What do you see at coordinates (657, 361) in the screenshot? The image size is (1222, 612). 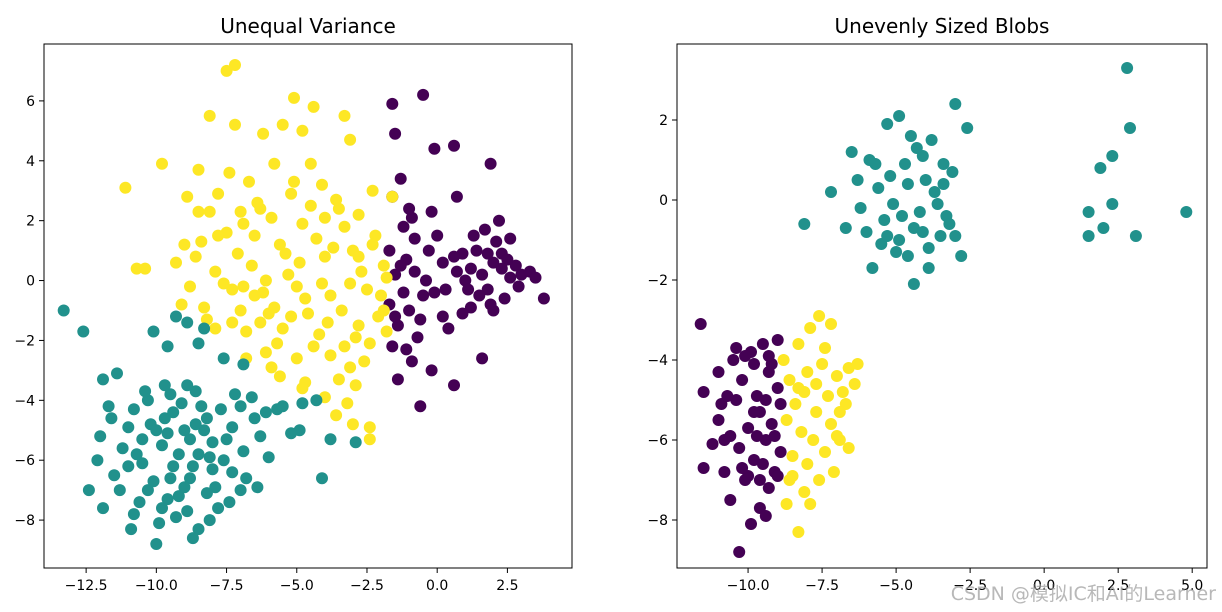 I see `right-ytick-label-2: −4` at bounding box center [657, 361].